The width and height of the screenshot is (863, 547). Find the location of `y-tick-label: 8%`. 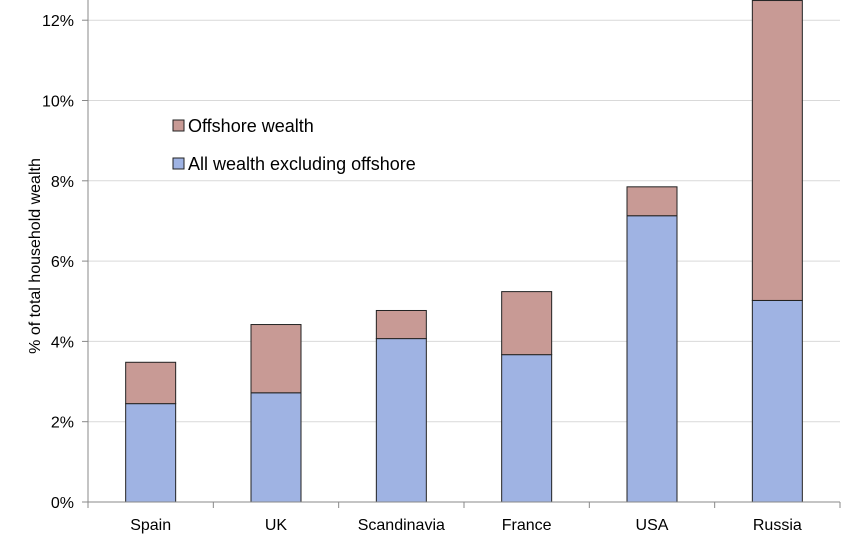

y-tick-label: 8% is located at coordinates (62, 182).